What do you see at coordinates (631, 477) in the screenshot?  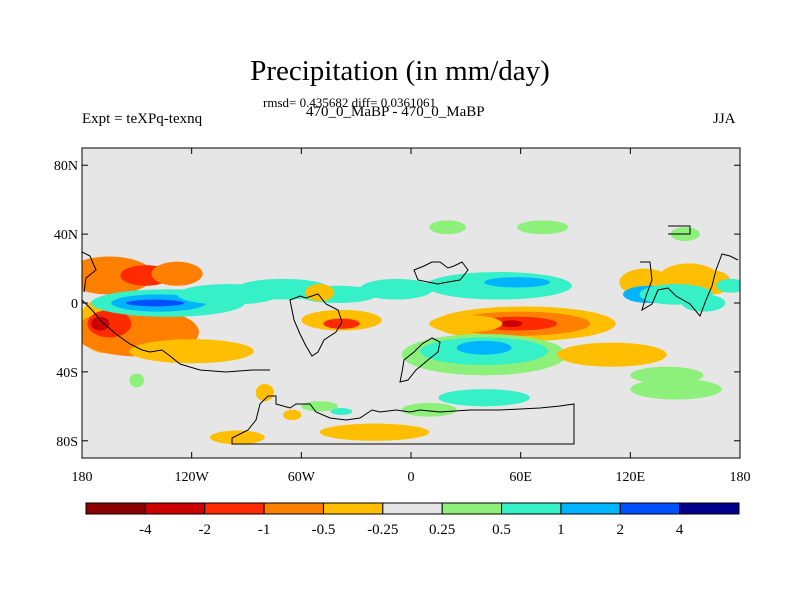 I see `x-tick-label-5: 120E` at bounding box center [631, 477].